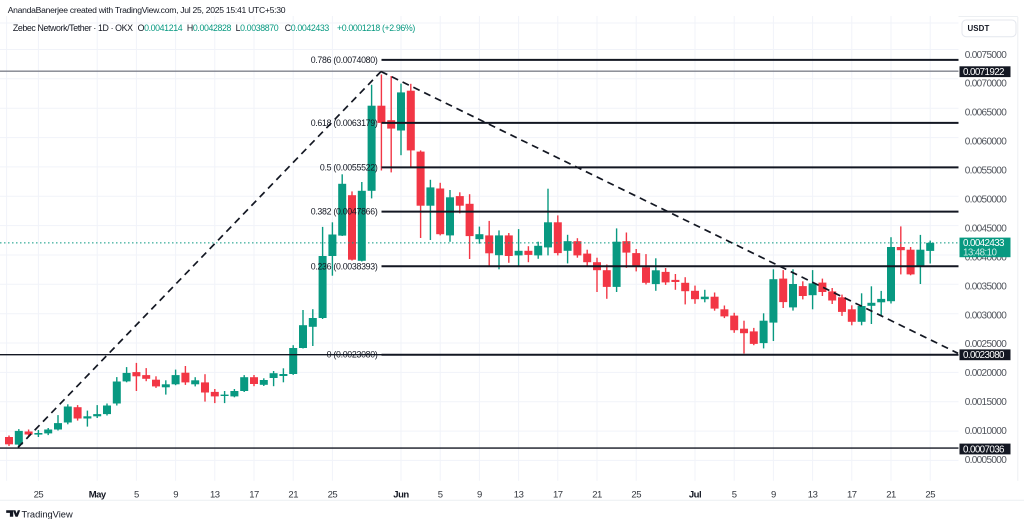 The image size is (1024, 525). Describe the element at coordinates (986, 402) in the screenshot. I see `svg-text: 0.0015000` at that location.